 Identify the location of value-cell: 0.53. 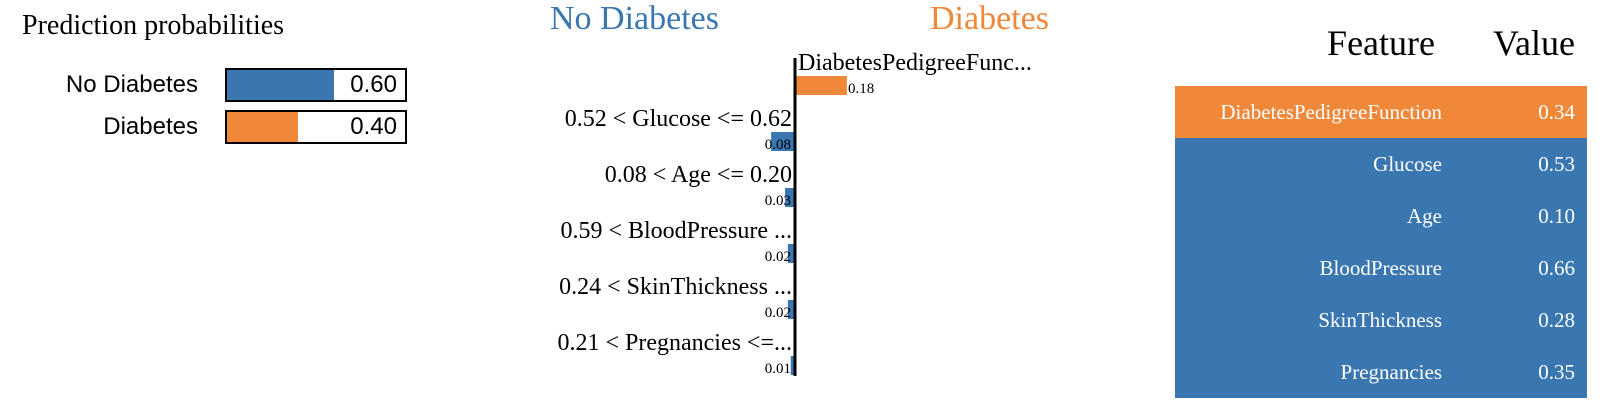
(1556, 164).